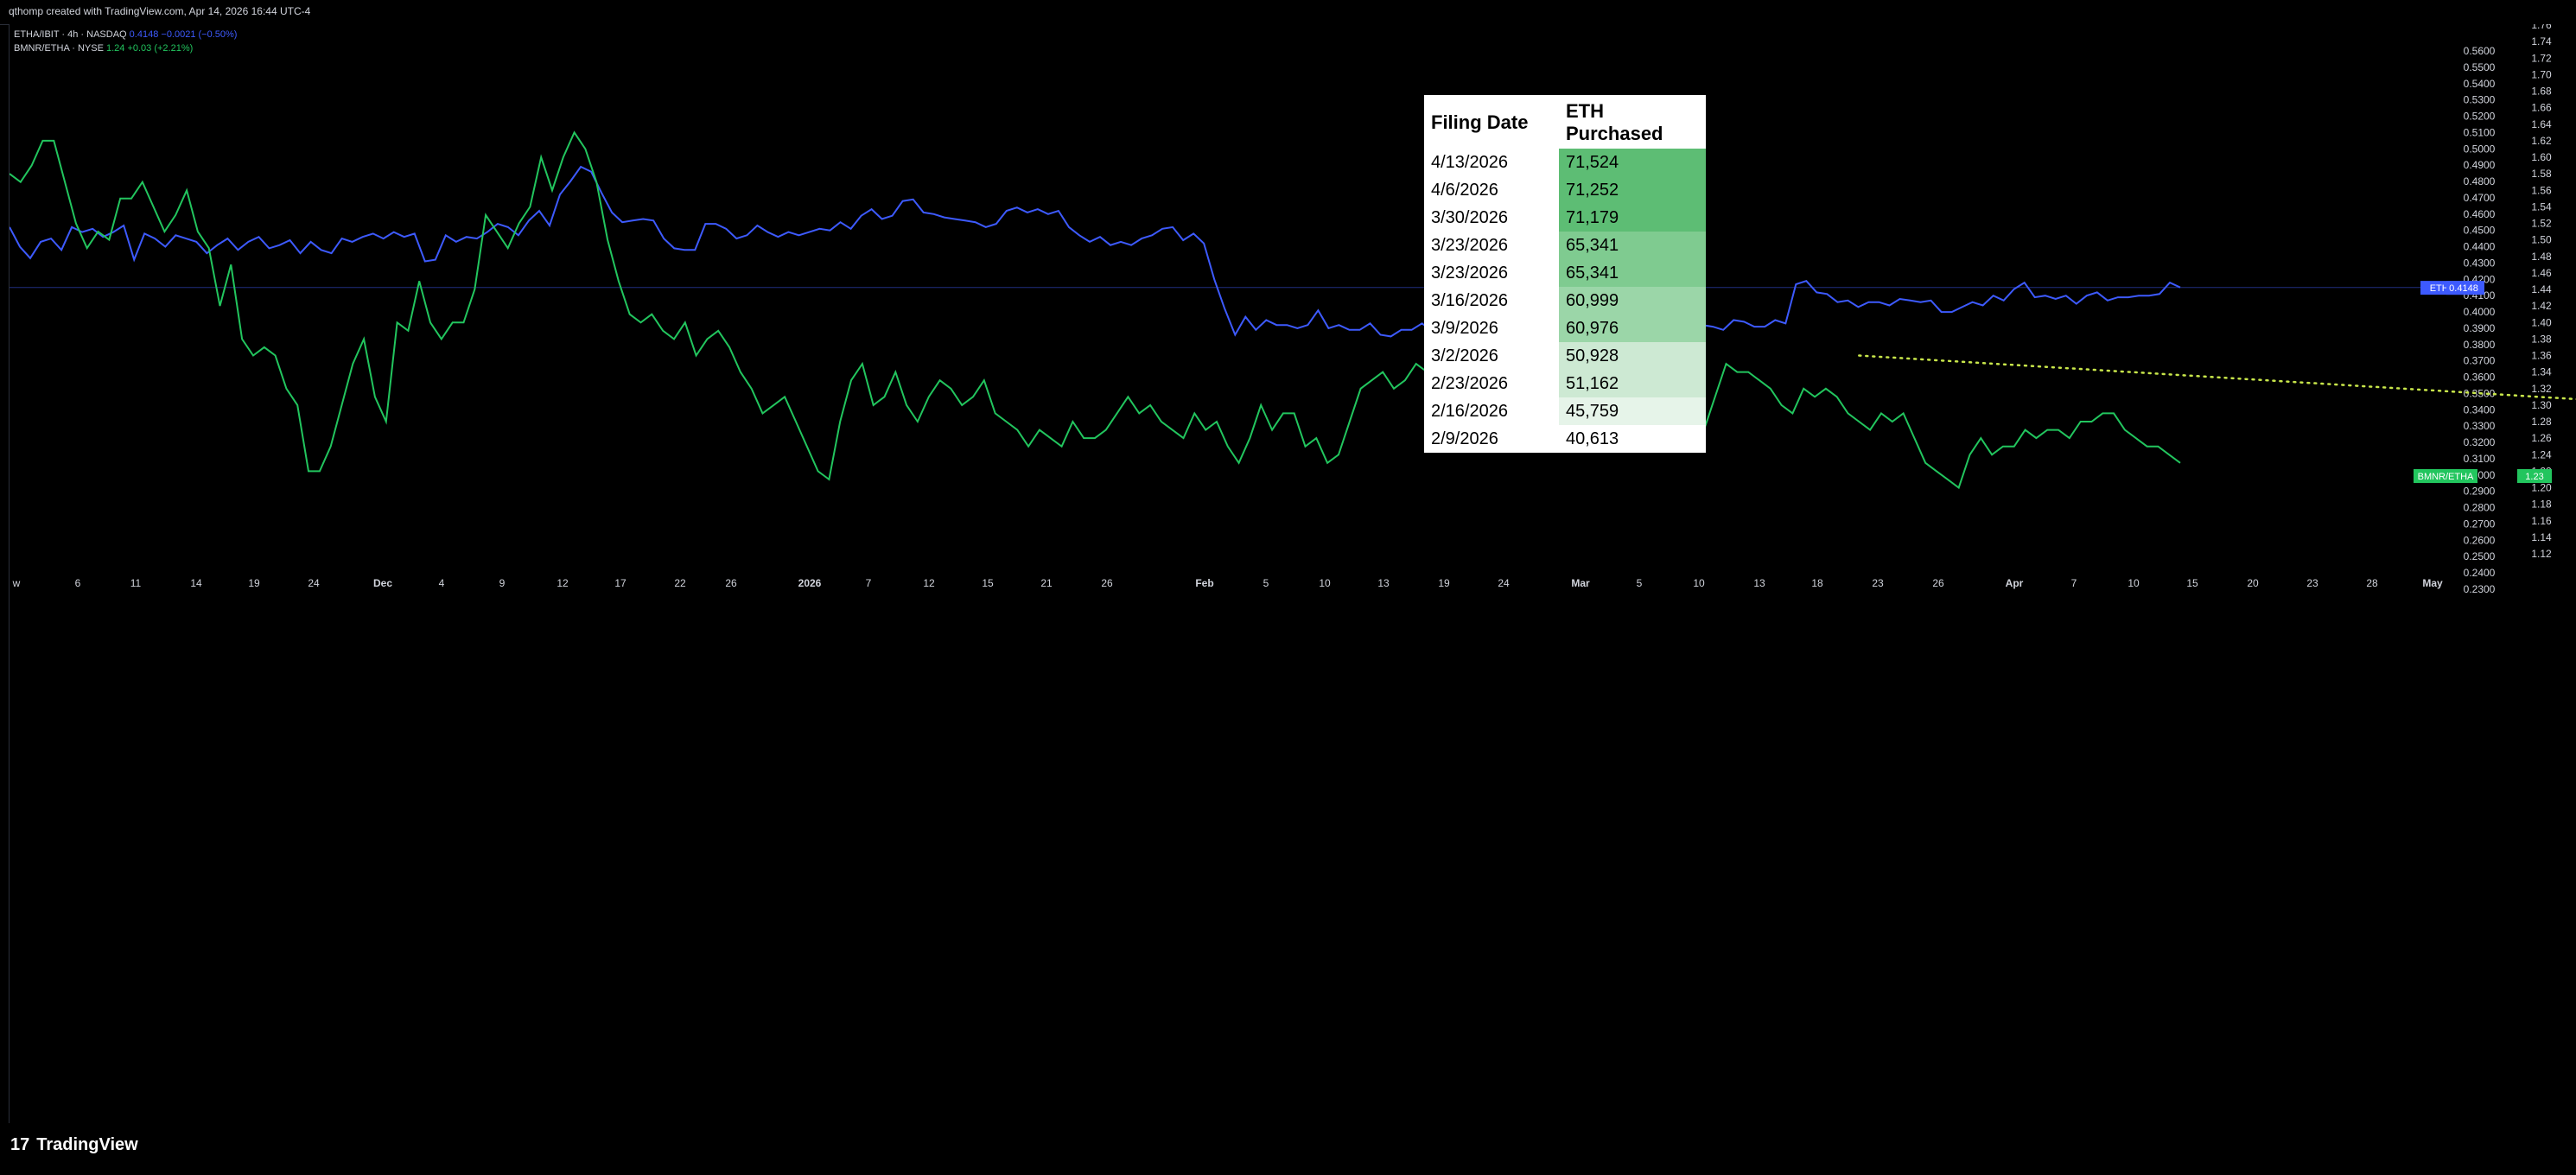  What do you see at coordinates (2433, 583) in the screenshot?
I see `time-axis-tick-label: May` at bounding box center [2433, 583].